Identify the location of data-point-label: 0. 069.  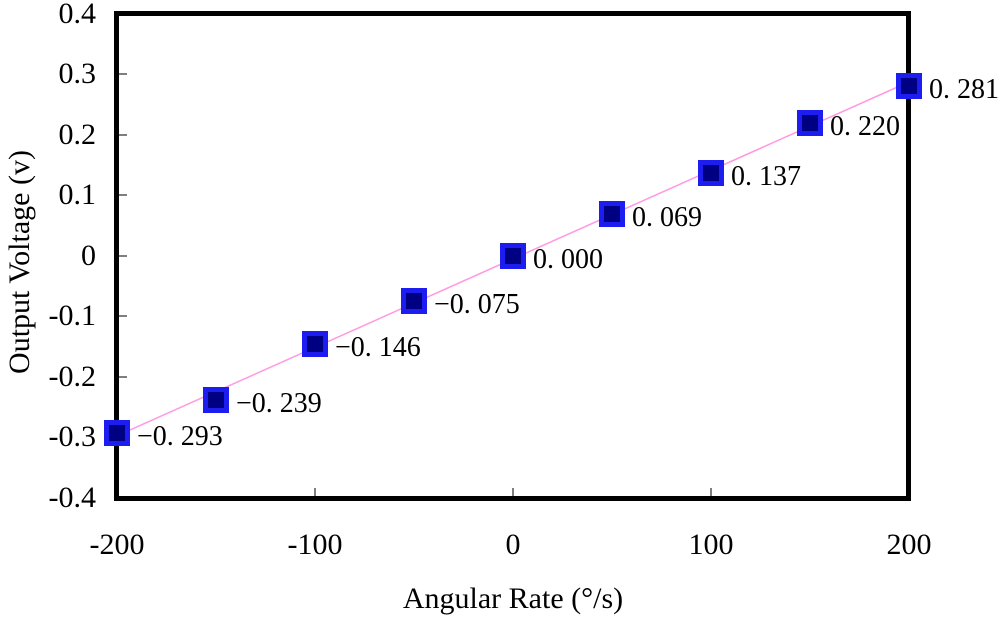
(667, 217).